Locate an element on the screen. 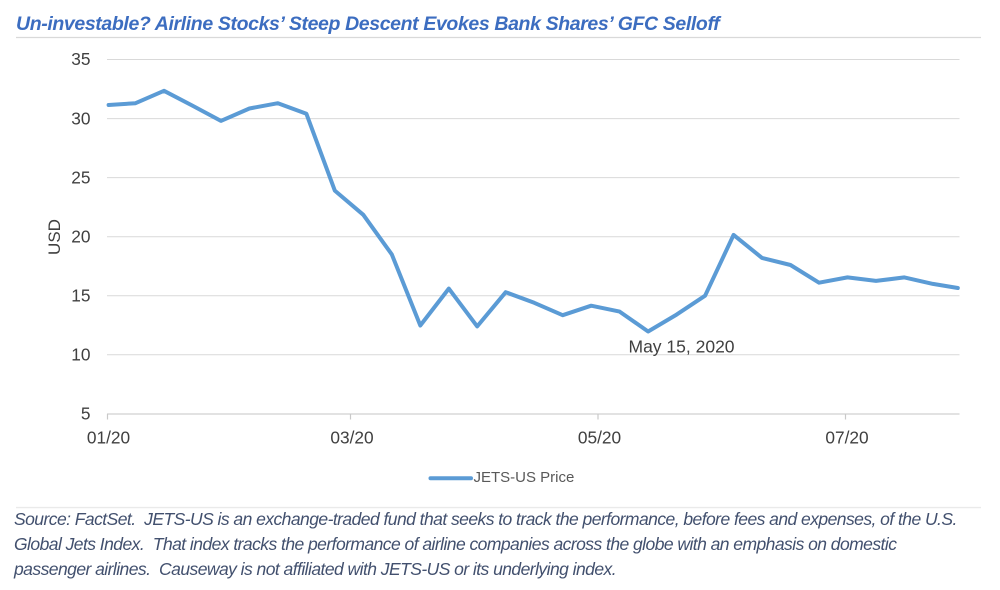 The image size is (1000, 590). svg-text: 03/20 is located at coordinates (351, 438).